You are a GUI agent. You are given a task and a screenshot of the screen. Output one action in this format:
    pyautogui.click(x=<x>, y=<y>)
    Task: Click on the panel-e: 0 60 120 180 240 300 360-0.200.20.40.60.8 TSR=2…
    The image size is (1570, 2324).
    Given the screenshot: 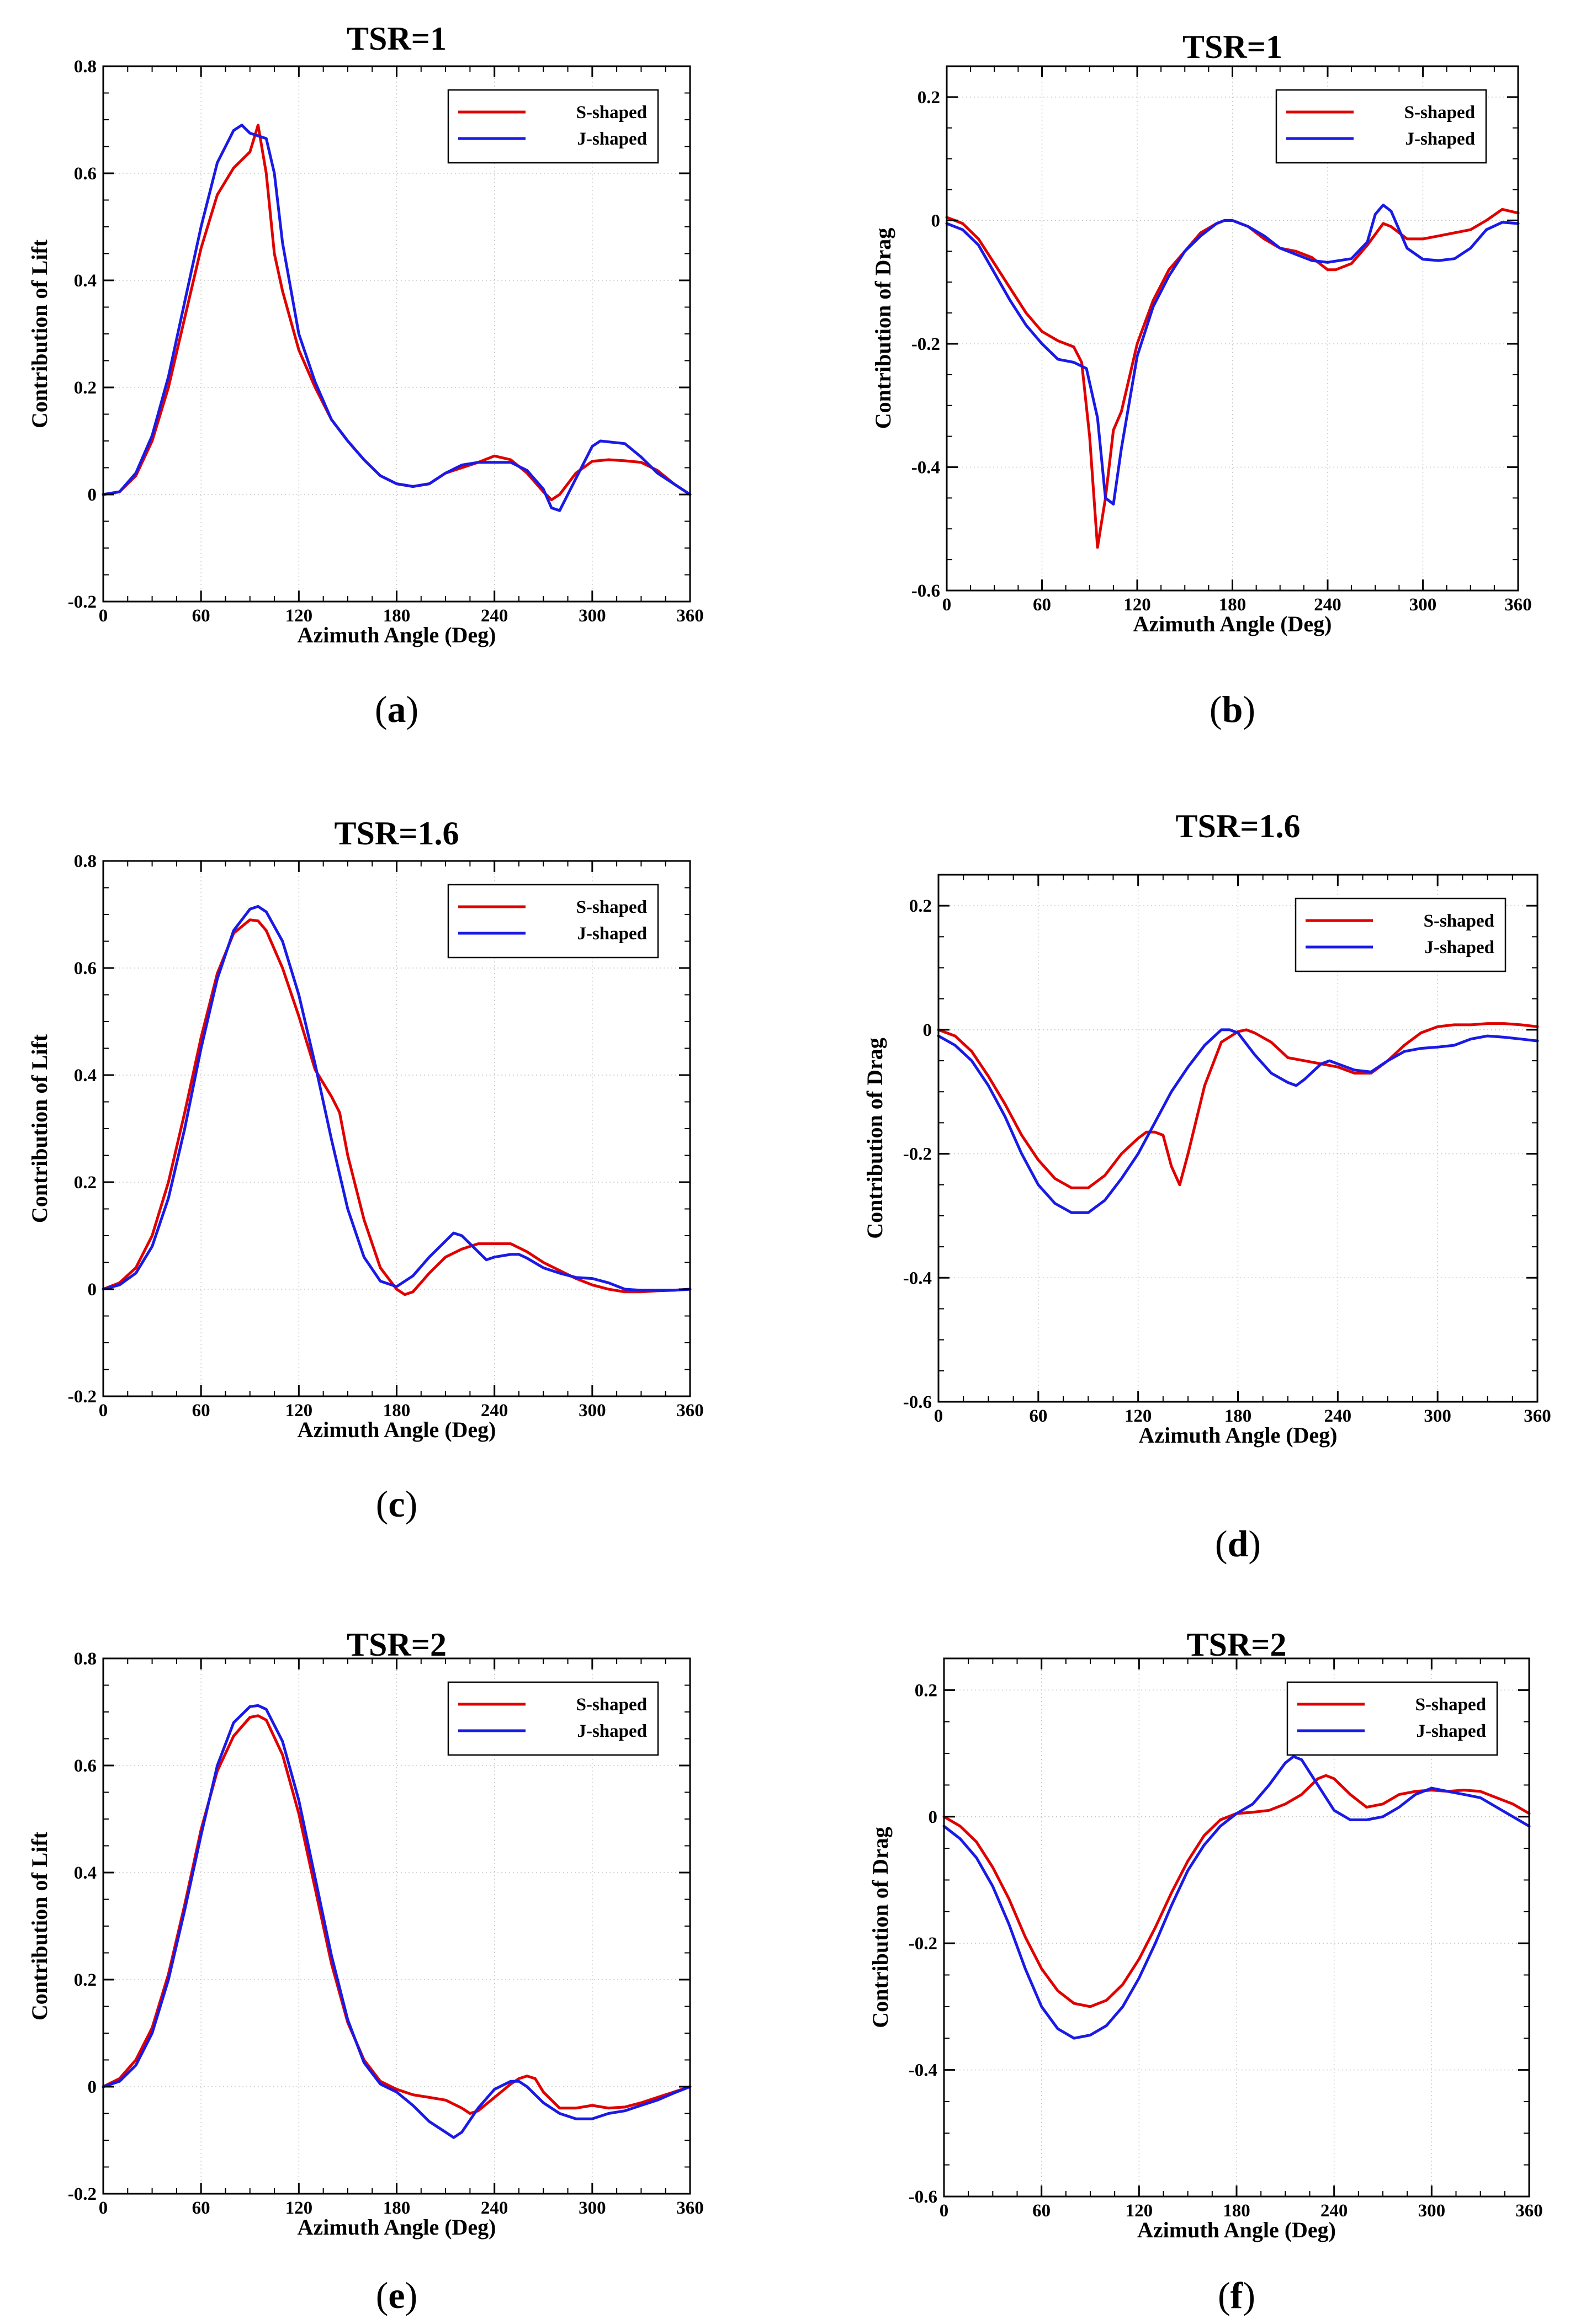 What is the action you would take?
    pyautogui.click(x=365, y=1971)
    